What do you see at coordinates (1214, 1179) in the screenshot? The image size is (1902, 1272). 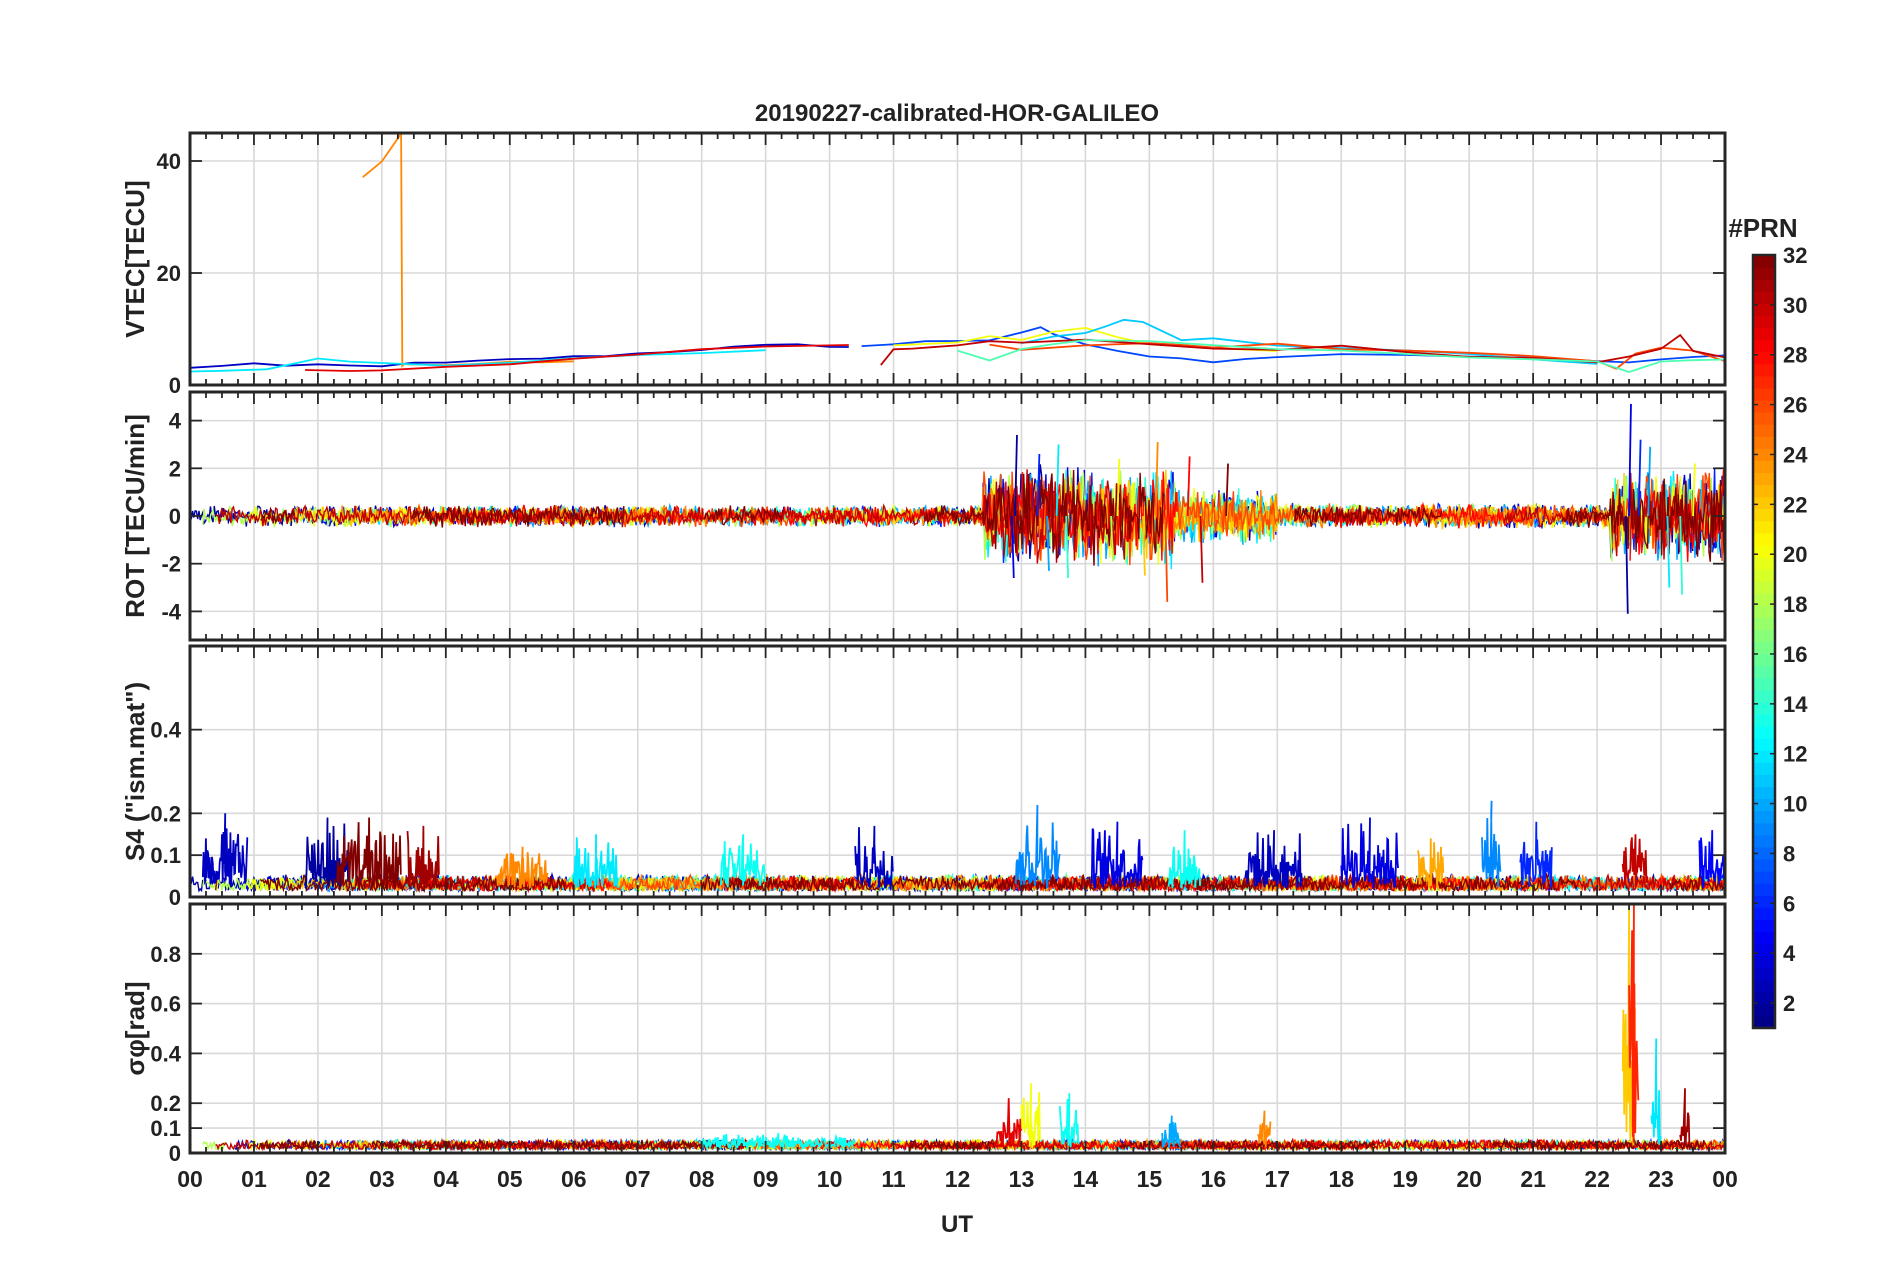 I see `x-tick-label: 16` at bounding box center [1214, 1179].